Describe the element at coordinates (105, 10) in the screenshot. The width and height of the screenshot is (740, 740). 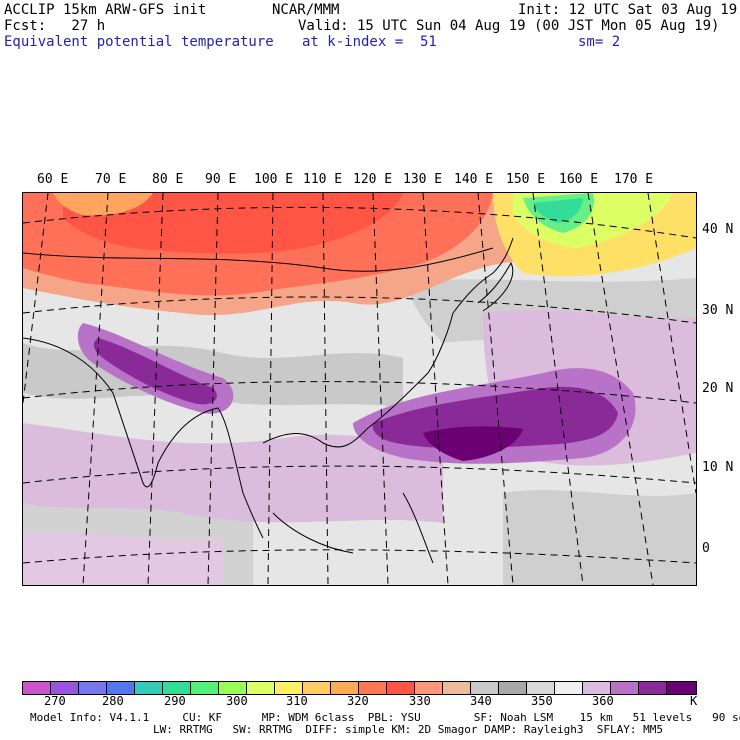
I see `model-title: ACCLIP 15km ARW-GFS init` at that location.